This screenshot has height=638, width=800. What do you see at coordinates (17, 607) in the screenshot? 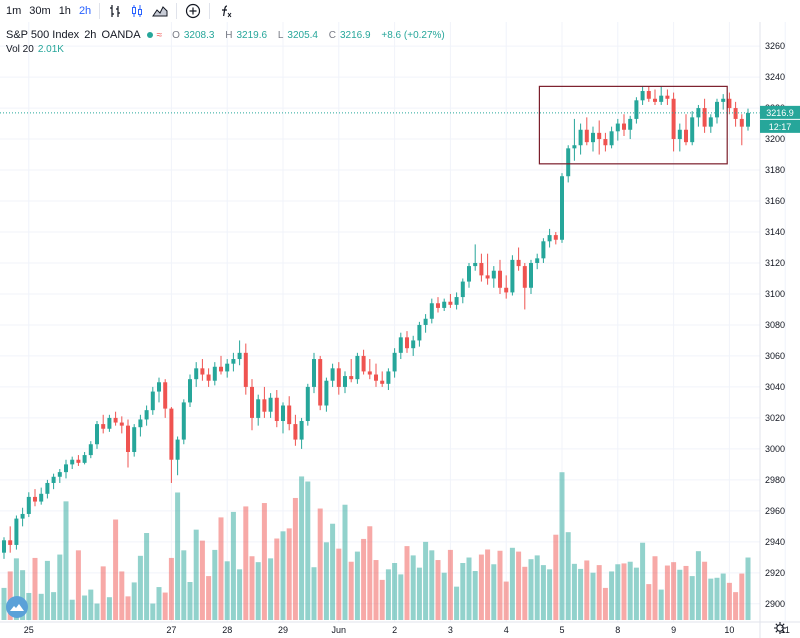
I see `tradingview-logo-icon` at bounding box center [17, 607].